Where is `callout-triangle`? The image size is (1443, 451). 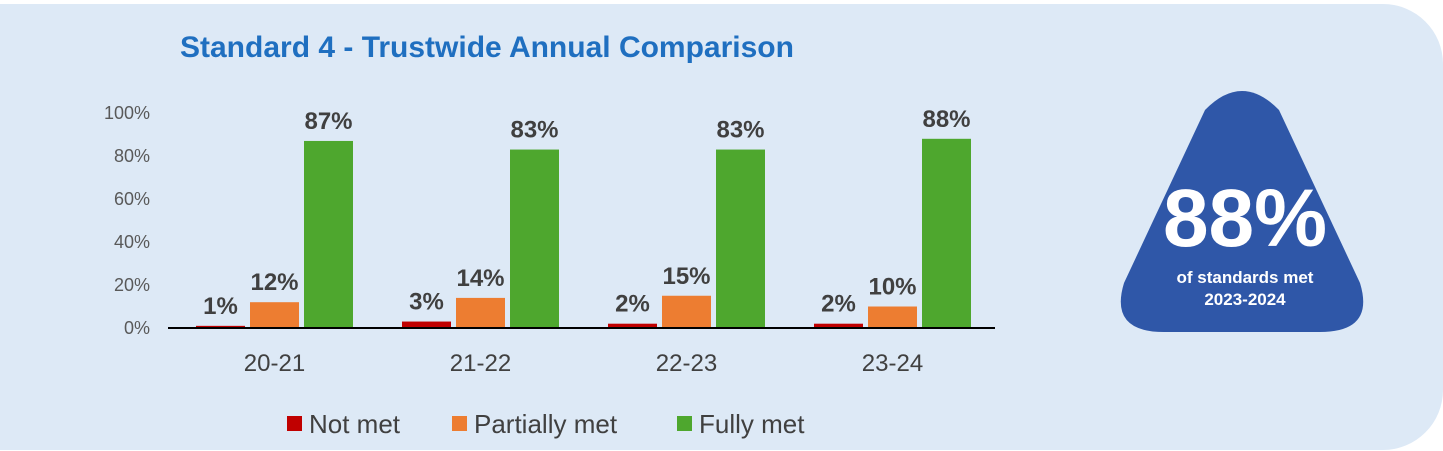 callout-triangle is located at coordinates (1242, 211).